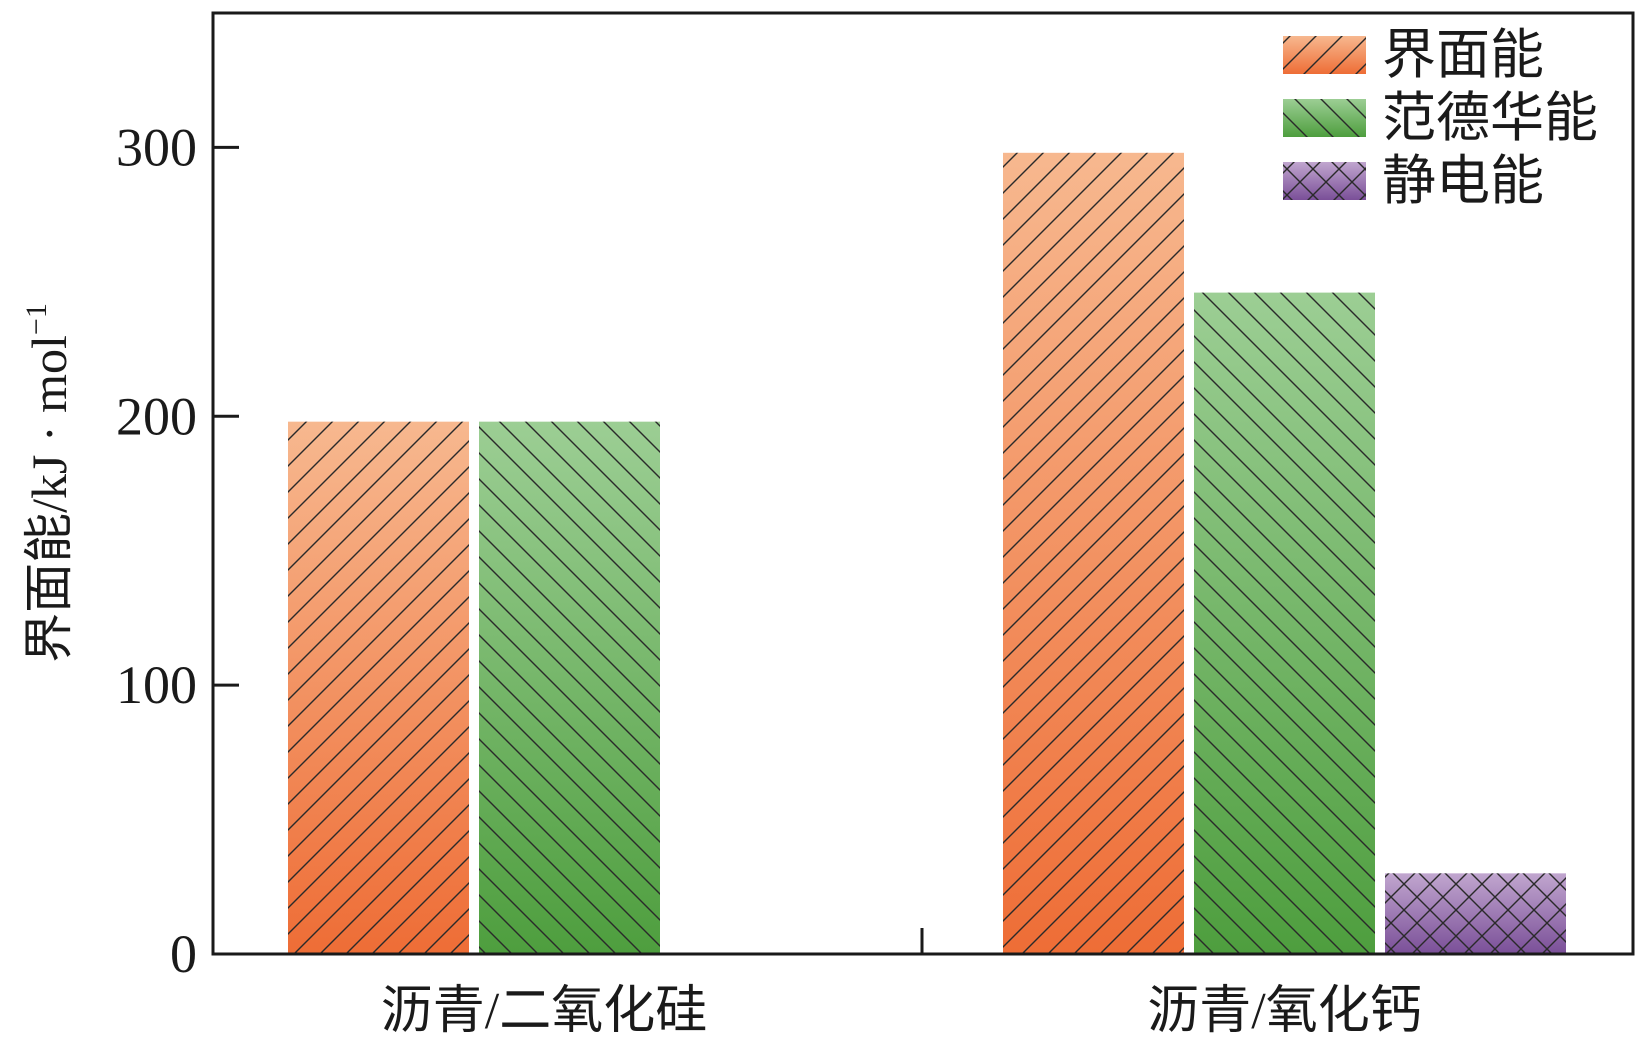 The width and height of the screenshot is (1646, 1054). What do you see at coordinates (156, 416) in the screenshot?
I see `y-tick-label: 200` at bounding box center [156, 416].